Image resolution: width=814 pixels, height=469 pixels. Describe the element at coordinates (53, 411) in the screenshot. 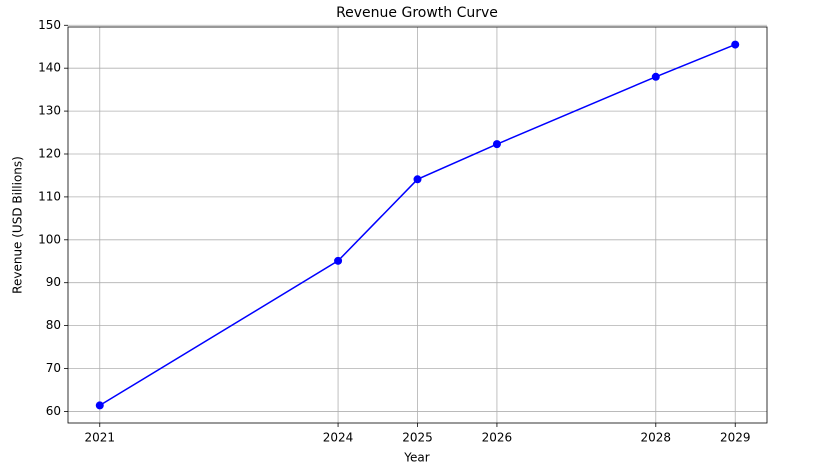

I see `y-tick-label: 60` at that location.